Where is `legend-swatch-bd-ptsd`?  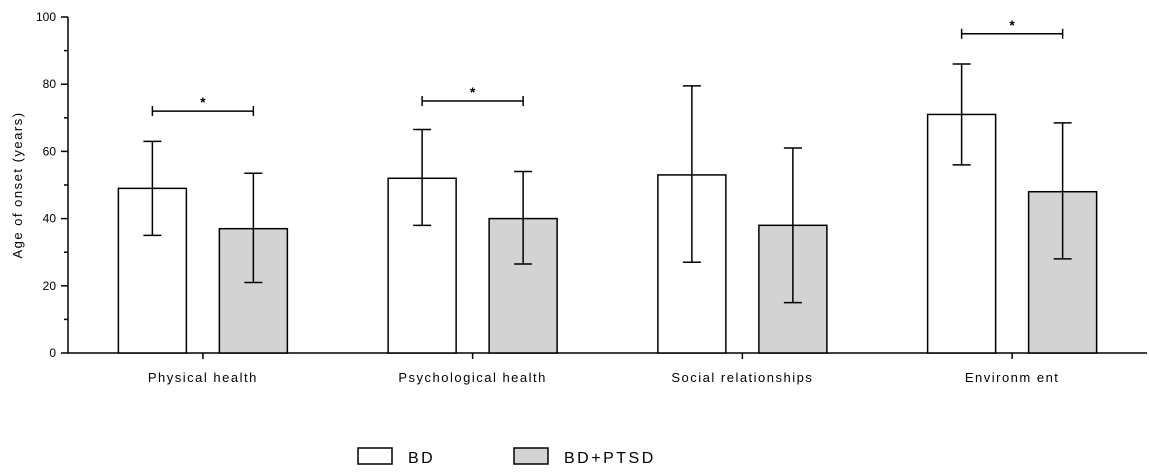
legend-swatch-bd-ptsd is located at coordinates (531, 456).